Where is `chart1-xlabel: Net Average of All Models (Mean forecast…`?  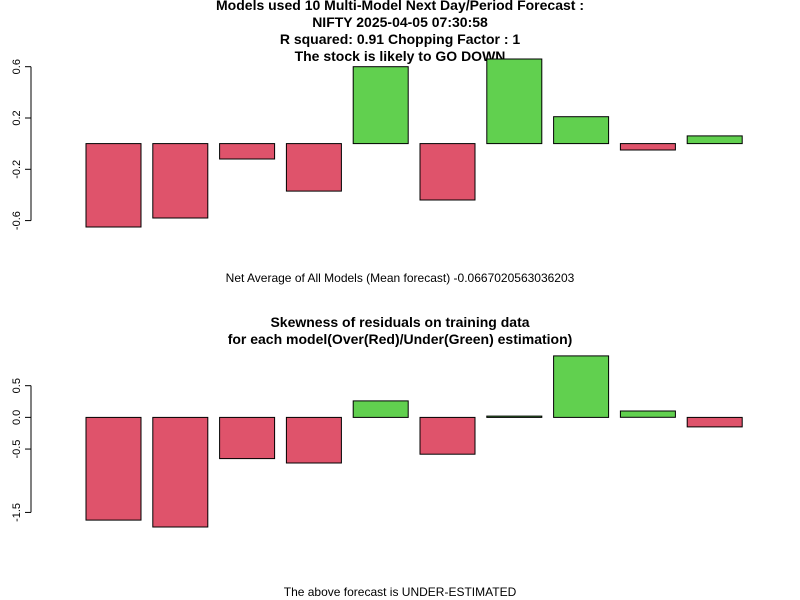 chart1-xlabel: Net Average of All Models (Mean forecast… is located at coordinates (400, 278).